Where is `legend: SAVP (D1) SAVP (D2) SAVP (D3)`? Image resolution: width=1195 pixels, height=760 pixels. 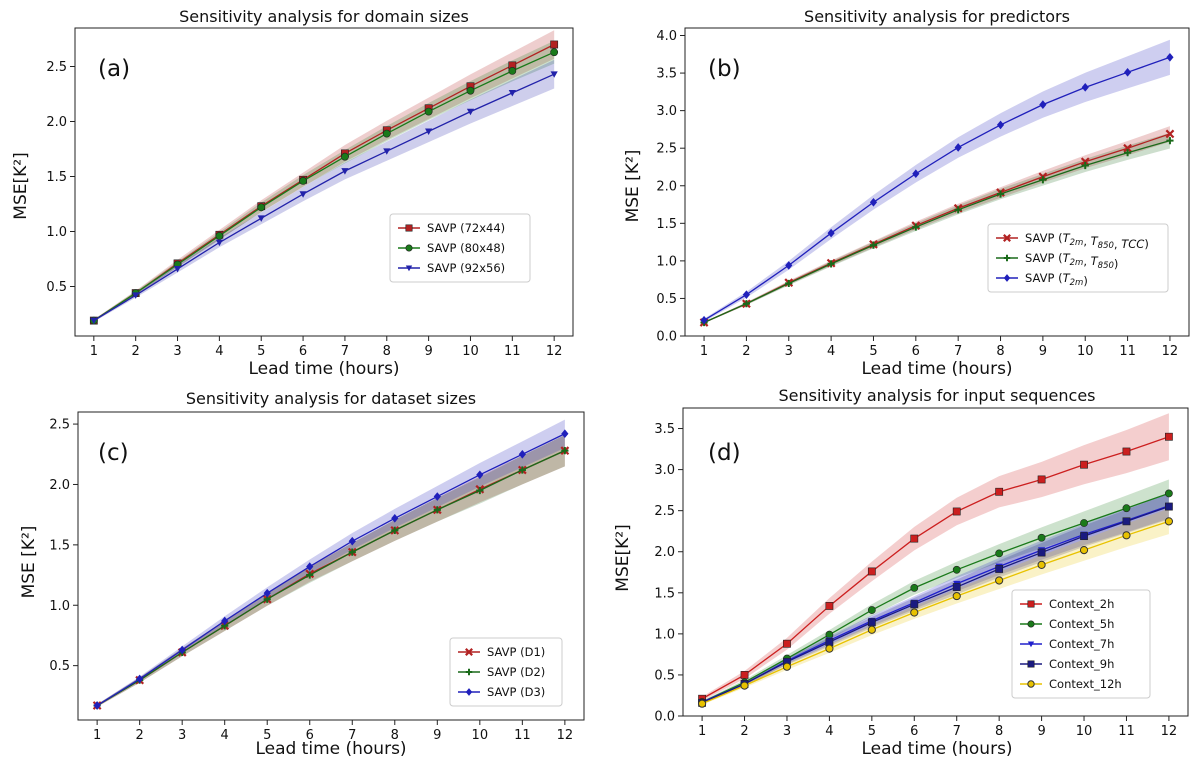 legend: SAVP (D1) SAVP (D2) SAVP (D3) is located at coordinates (506, 672).